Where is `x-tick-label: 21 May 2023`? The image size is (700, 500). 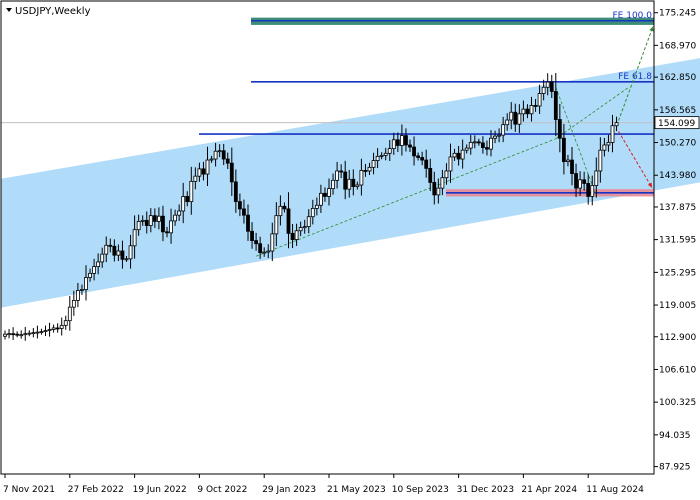 x-tick-label: 21 May 2023 is located at coordinates (356, 490).